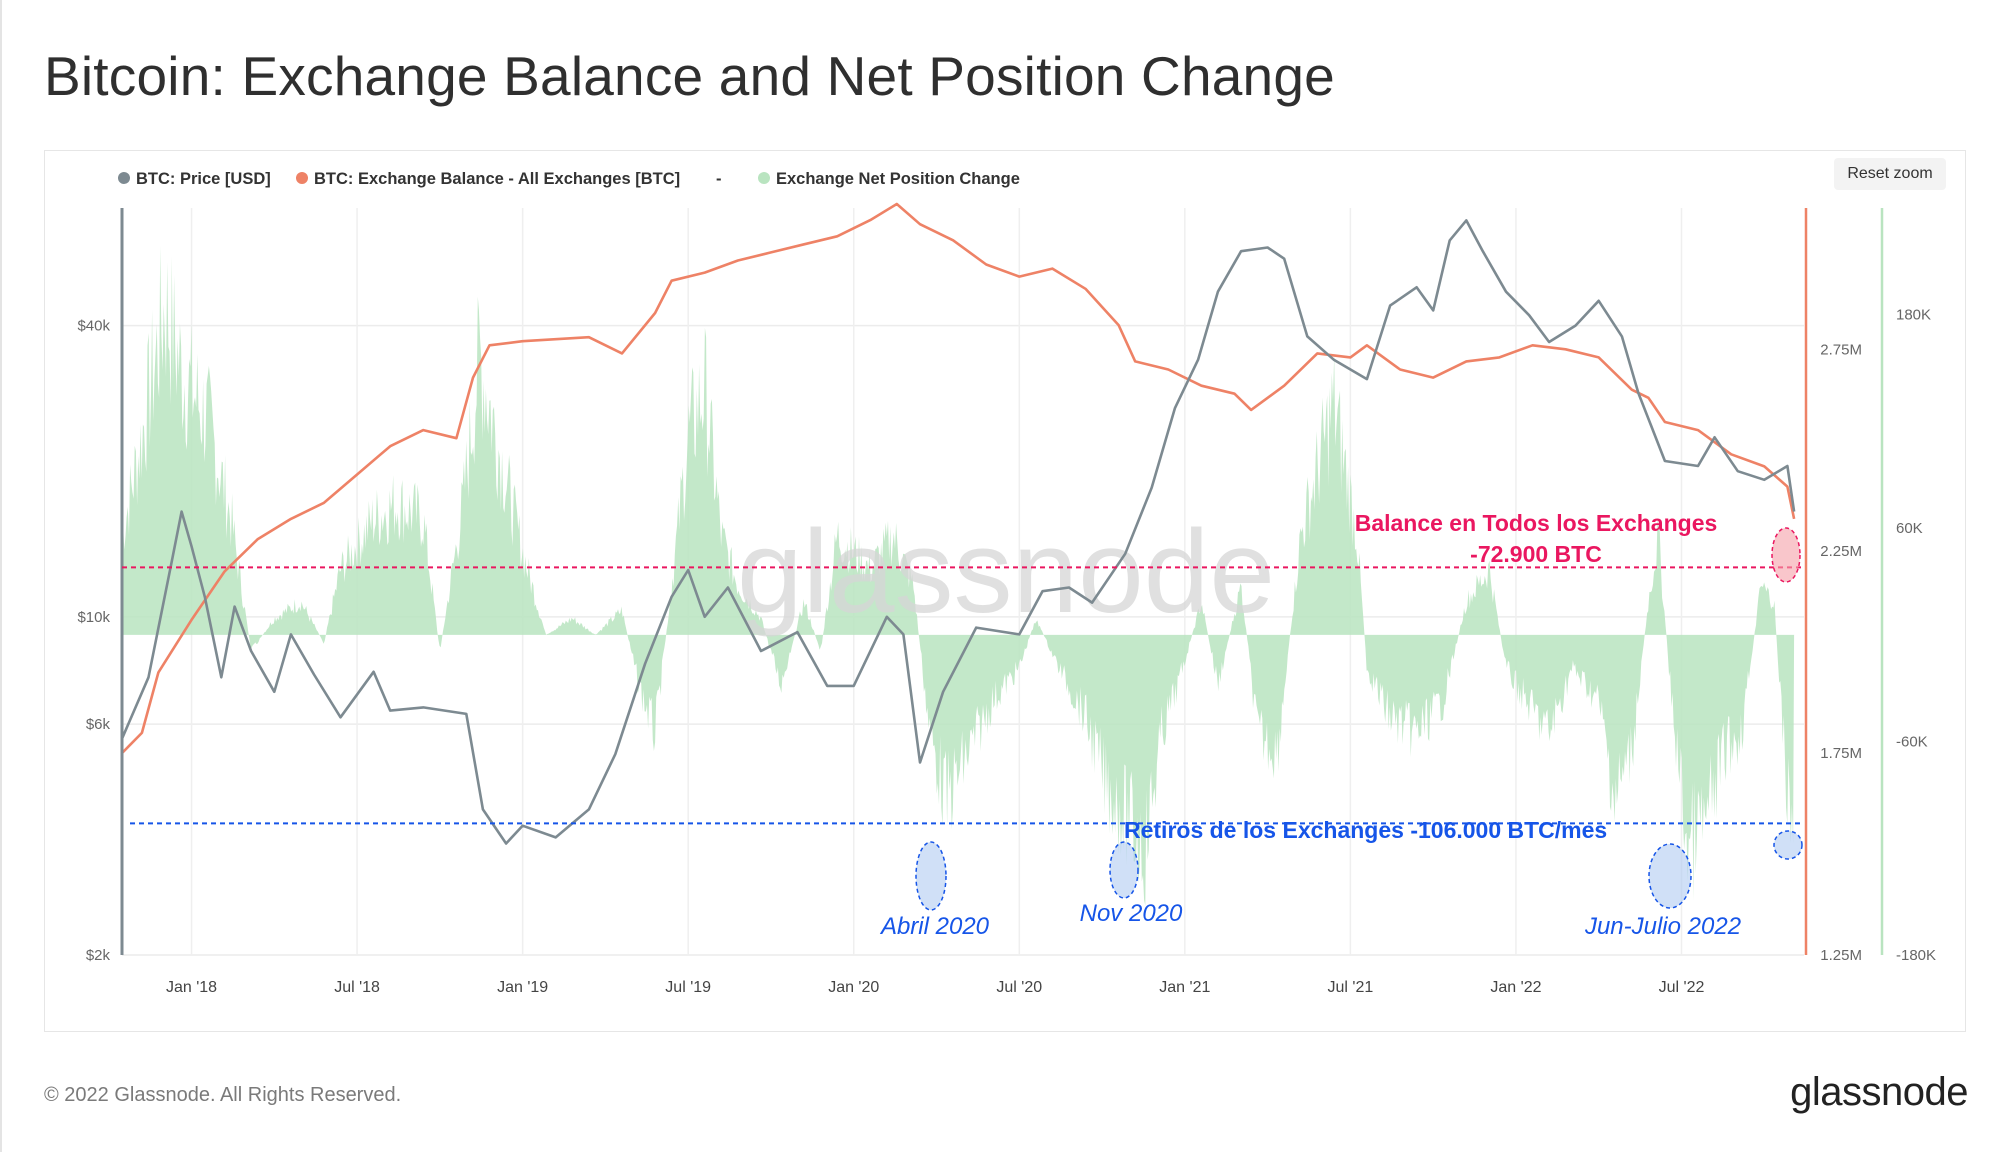  Describe the element at coordinates (934, 926) in the screenshot. I see `abril-2020-label: Abril 2020` at that location.